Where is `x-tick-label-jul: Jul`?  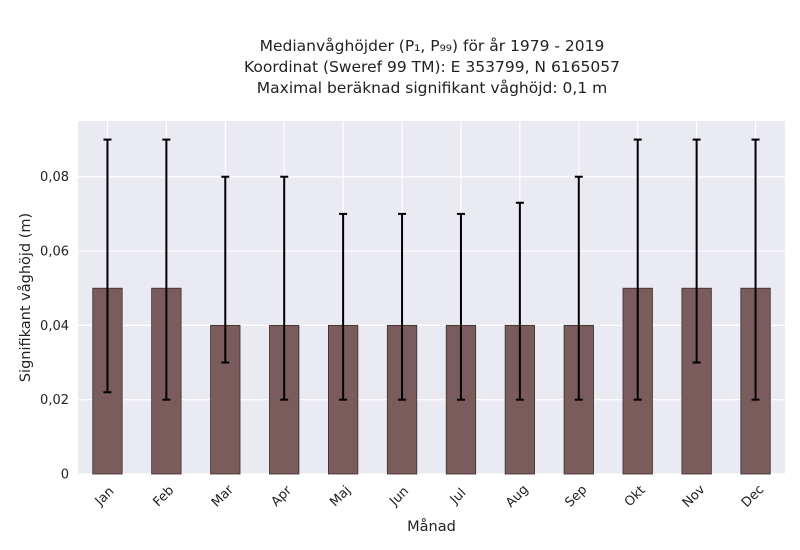 x-tick-label-jul: Jul is located at coordinates (458, 497).